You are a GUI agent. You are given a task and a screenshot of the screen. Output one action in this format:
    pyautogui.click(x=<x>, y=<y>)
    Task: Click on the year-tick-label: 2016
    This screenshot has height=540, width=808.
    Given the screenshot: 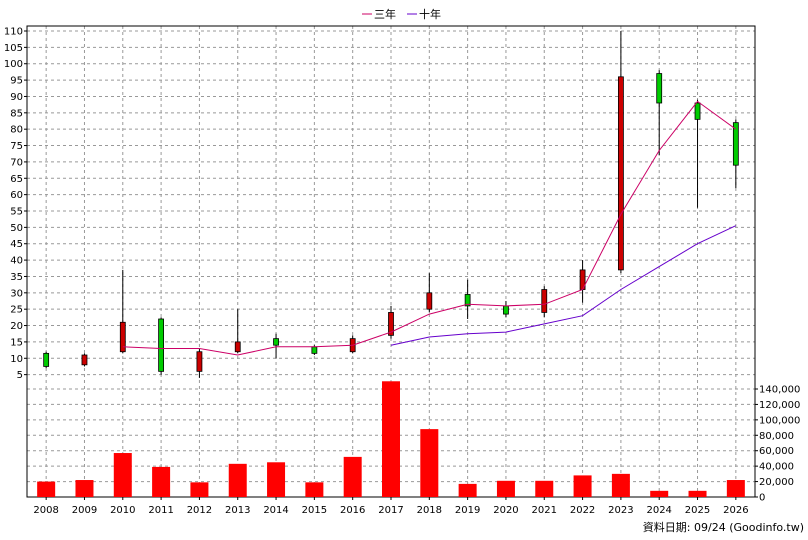 What is the action you would take?
    pyautogui.click(x=352, y=510)
    